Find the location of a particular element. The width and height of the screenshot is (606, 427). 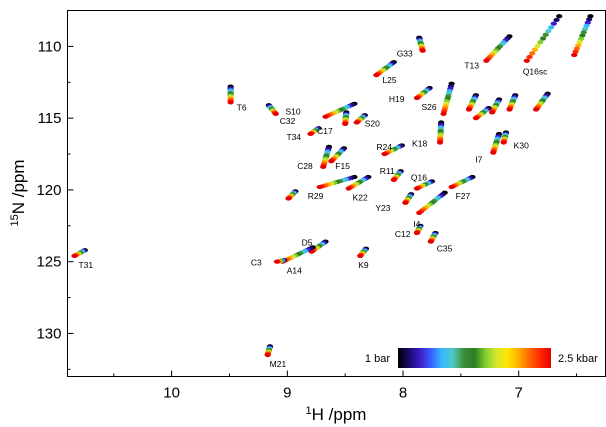

y-tick-label: 130 is located at coordinates (48, 333).